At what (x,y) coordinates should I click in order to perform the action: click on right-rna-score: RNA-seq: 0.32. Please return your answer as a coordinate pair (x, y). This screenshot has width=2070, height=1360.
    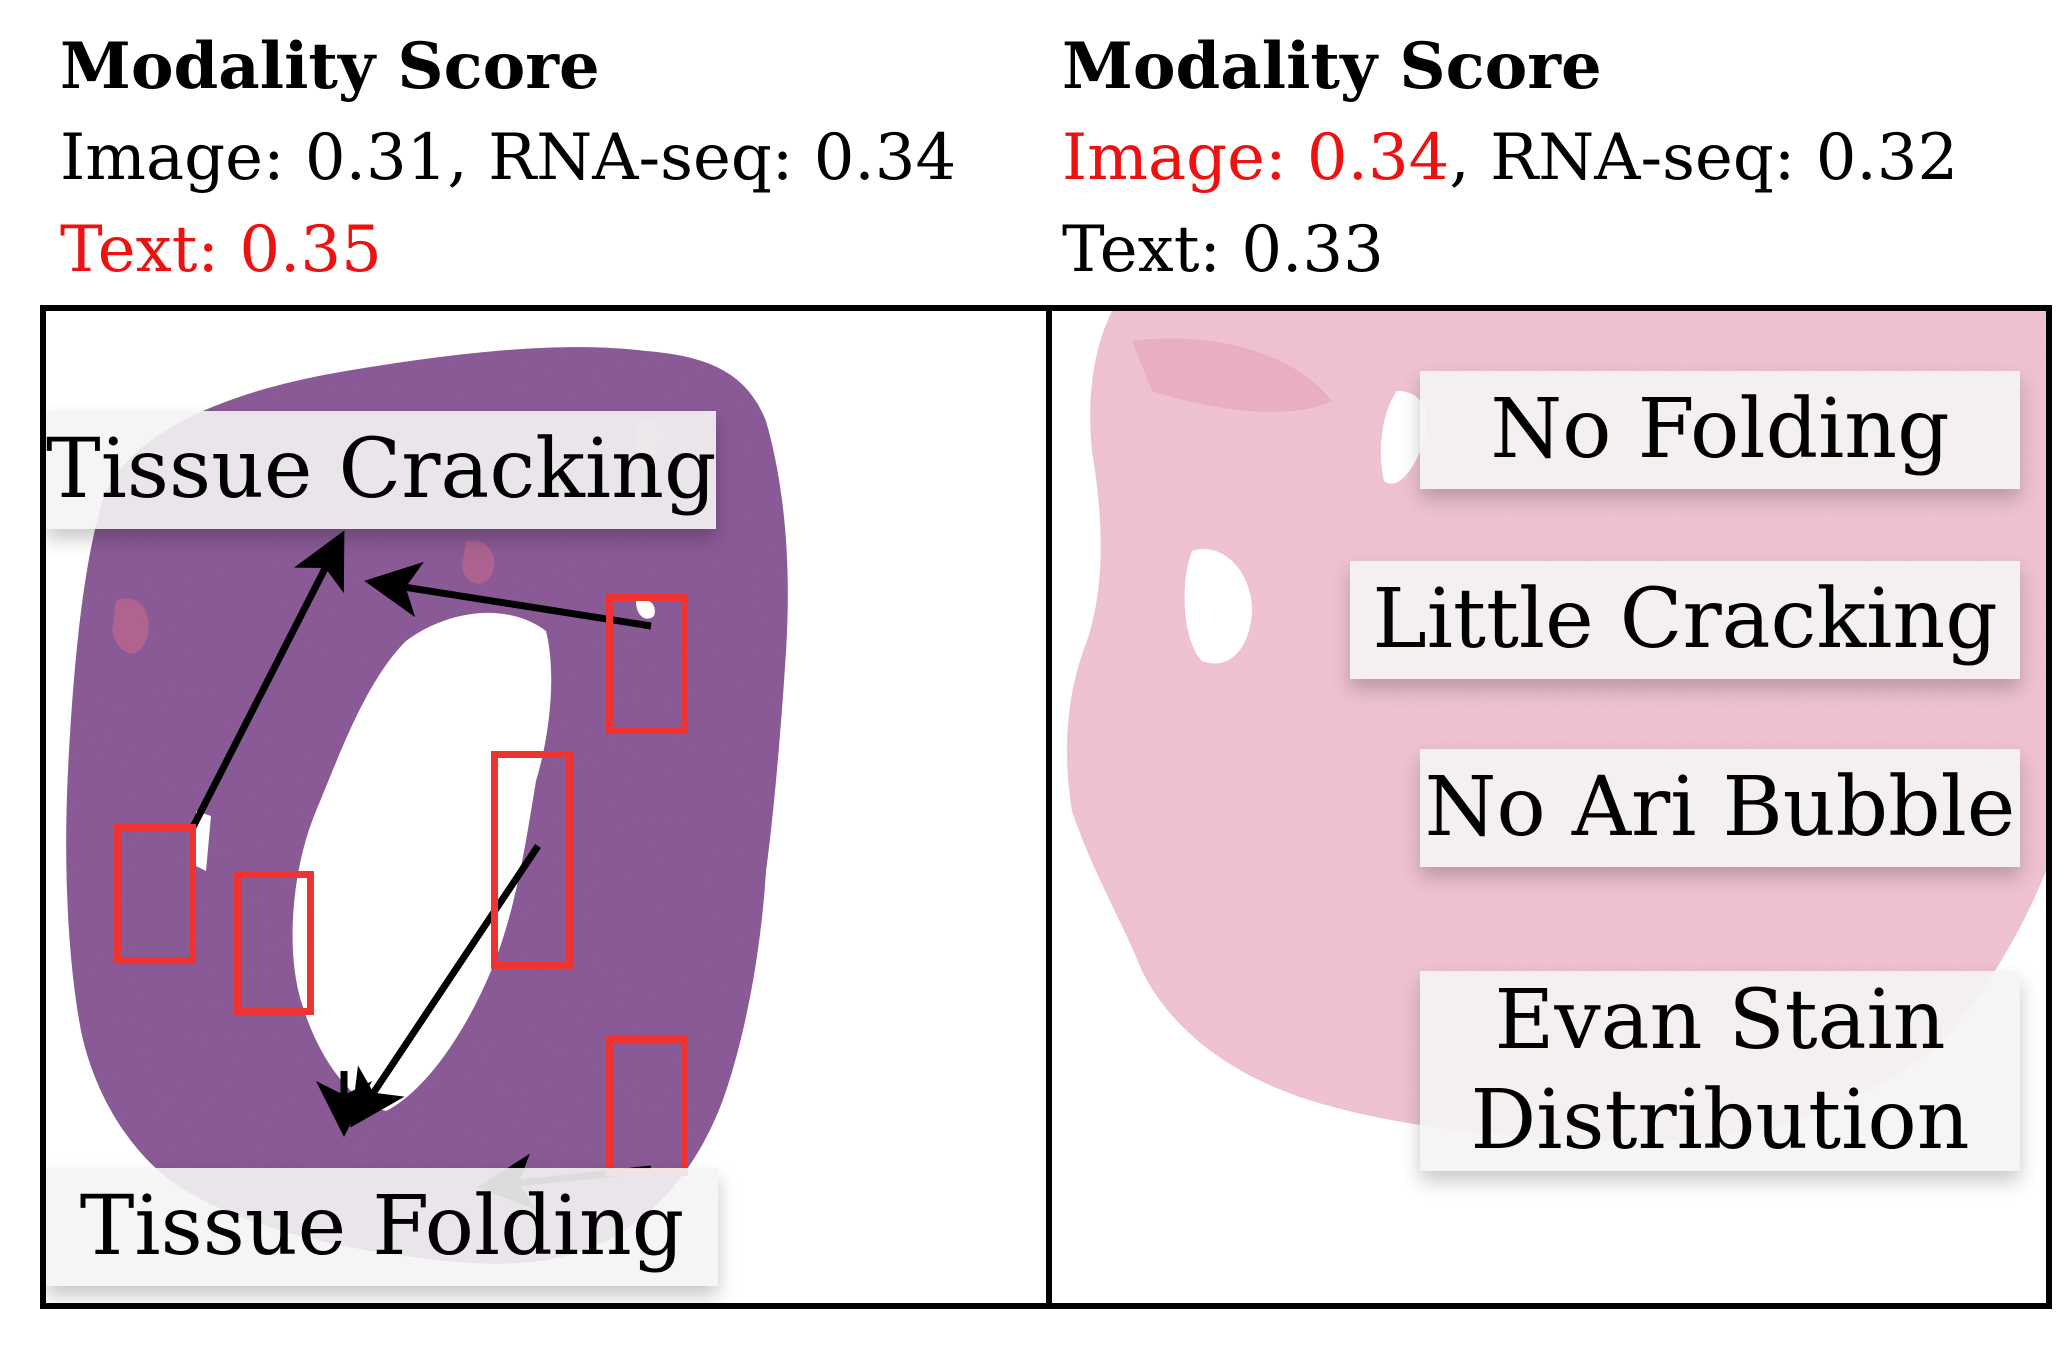
    Looking at the image, I should click on (1724, 158).